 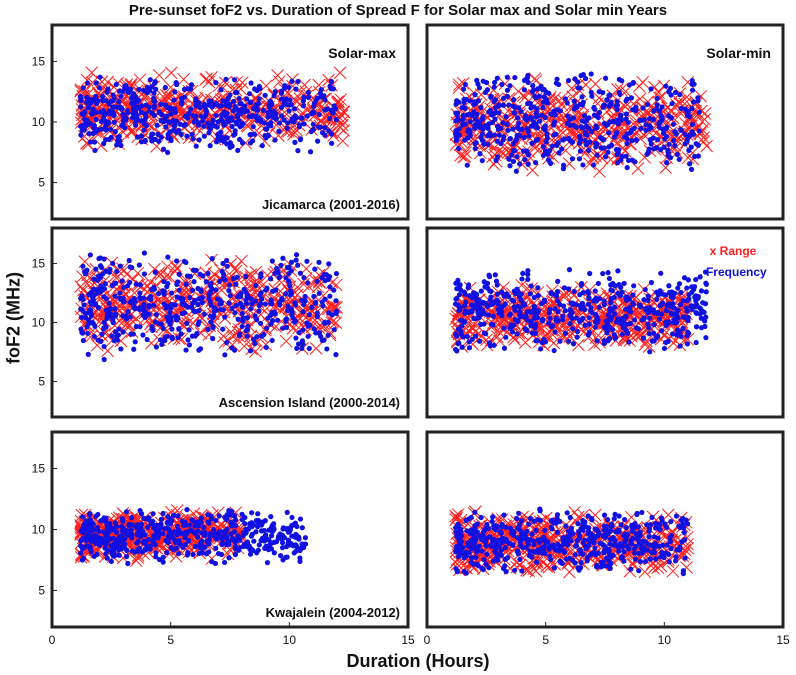 I want to click on y-tick-label: 15, so click(x=39, y=61).